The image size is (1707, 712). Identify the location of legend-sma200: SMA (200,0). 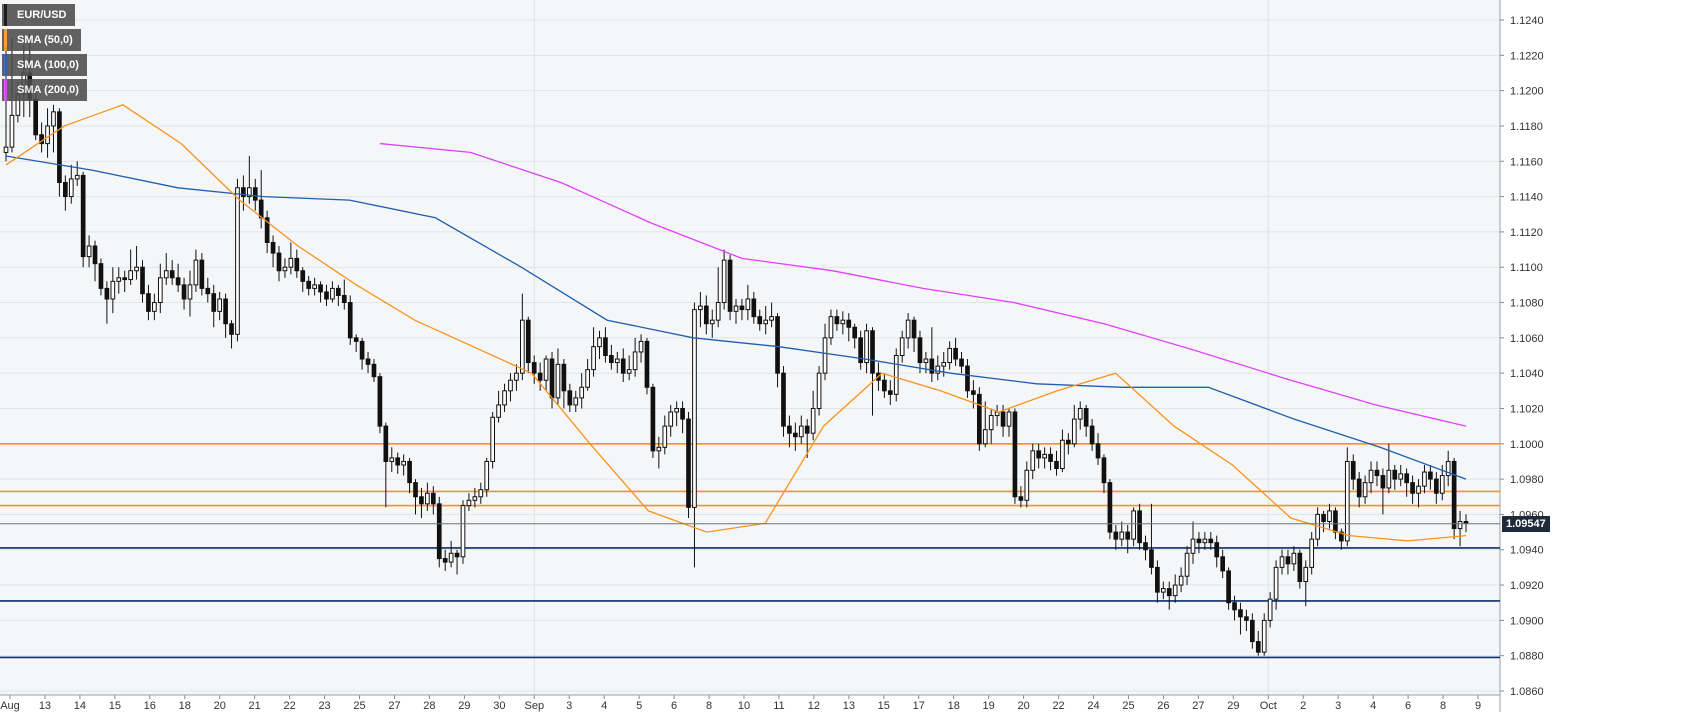
(44, 90).